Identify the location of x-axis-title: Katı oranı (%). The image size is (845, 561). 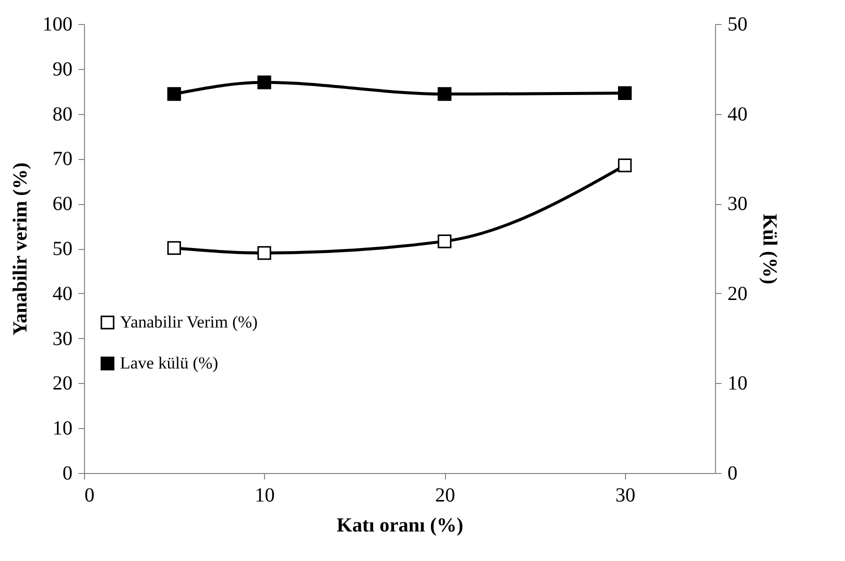
(400, 525).